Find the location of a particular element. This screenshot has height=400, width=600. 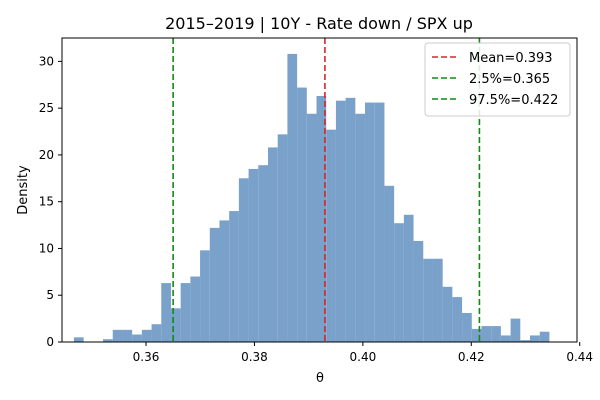

y-tick-label: 15 is located at coordinates (46, 202).